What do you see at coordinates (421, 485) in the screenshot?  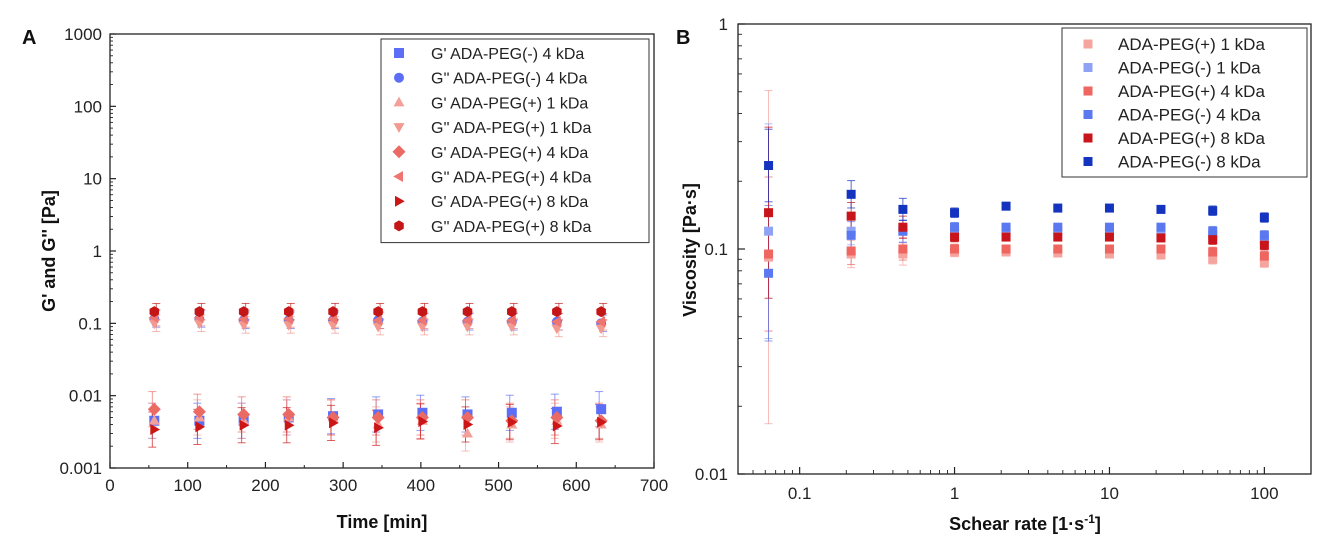 I see `panel-a-x-tick-label: 400` at bounding box center [421, 485].